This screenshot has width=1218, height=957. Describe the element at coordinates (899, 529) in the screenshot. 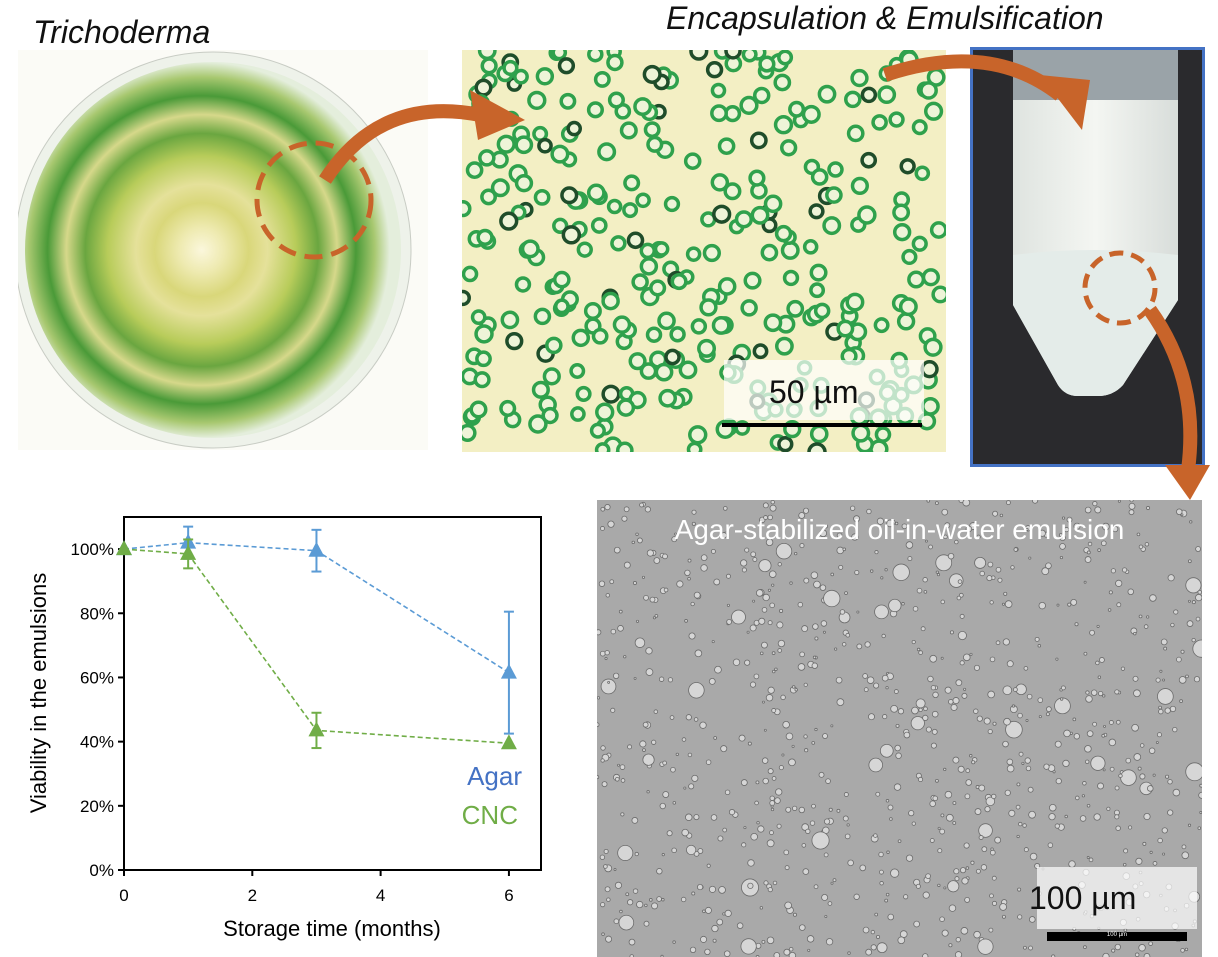

I see `emulsion-title: Agar-stabilized oil-in-water emulsion` at that location.